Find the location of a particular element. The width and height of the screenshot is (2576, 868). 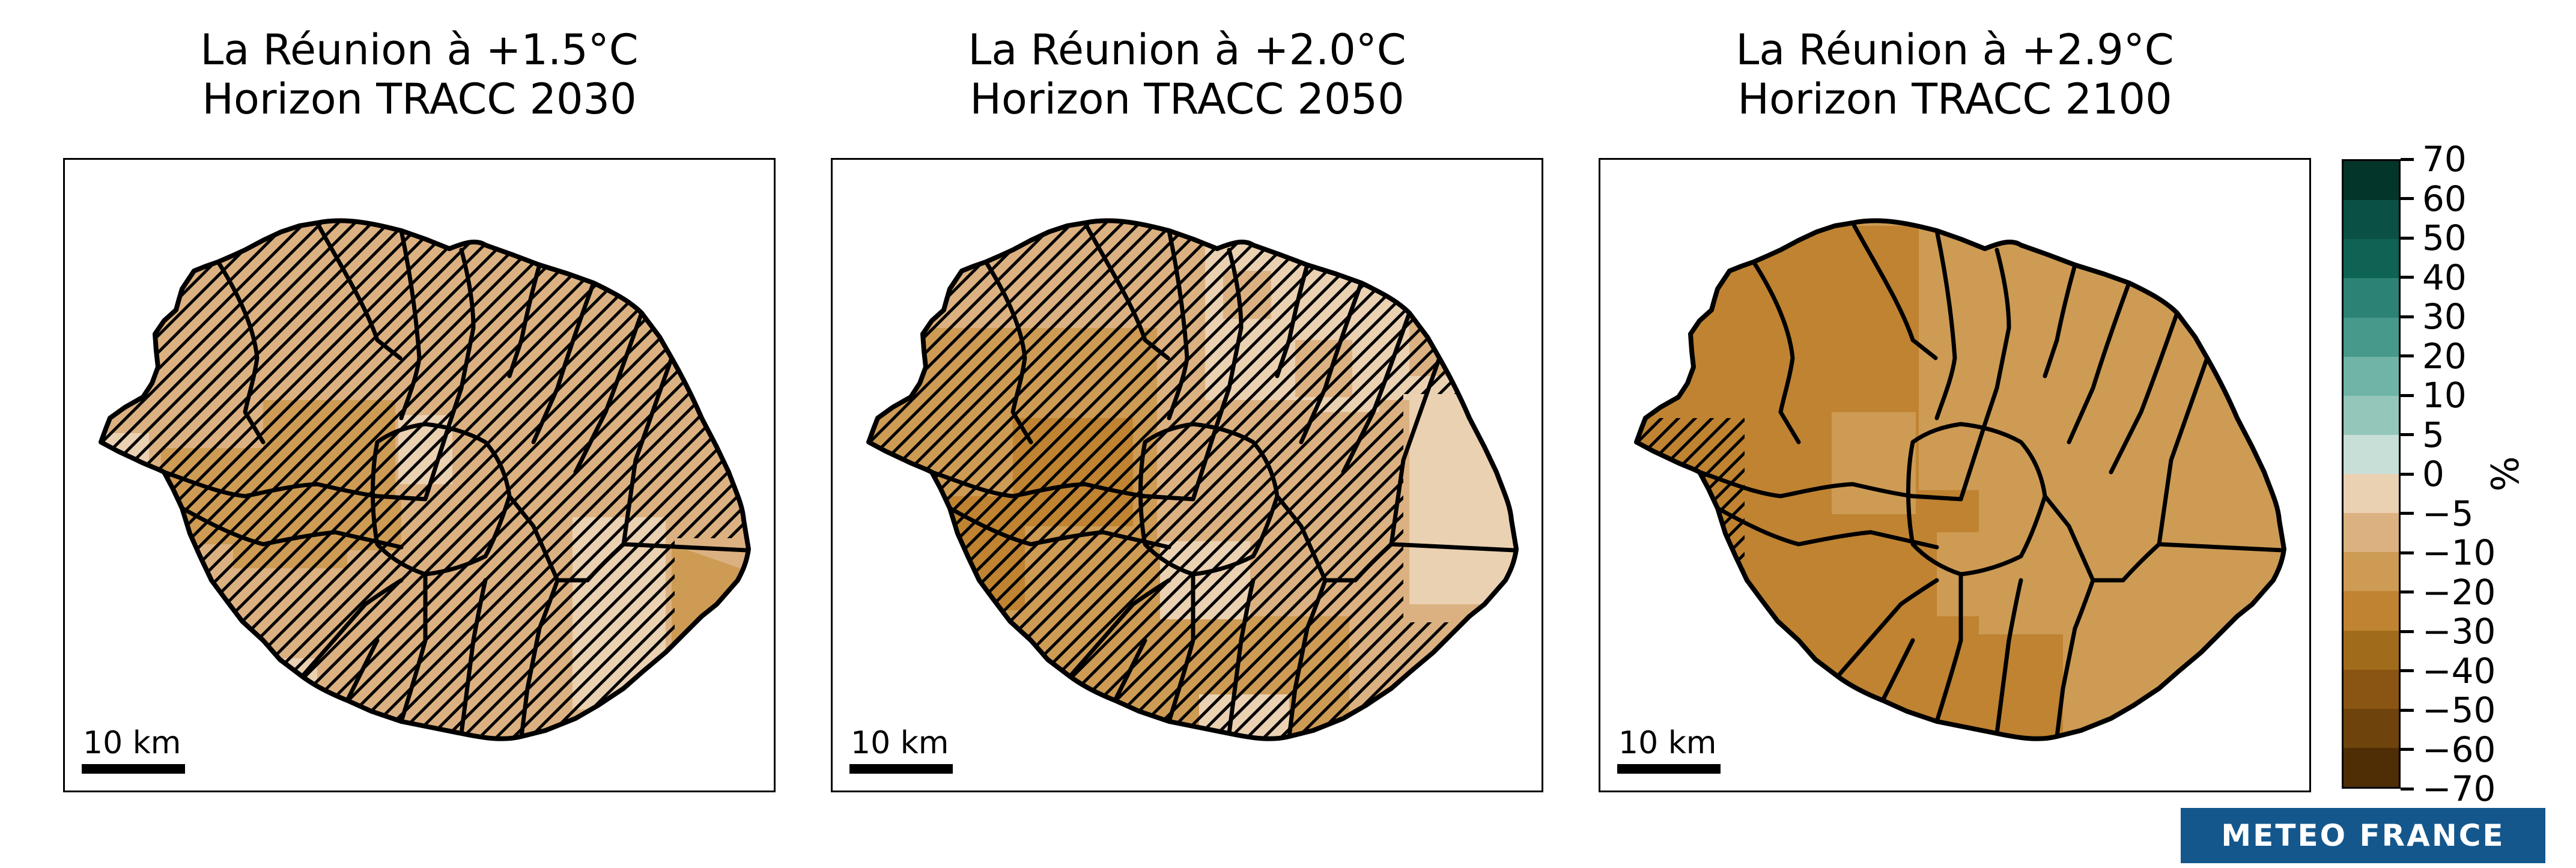

panel2-title-line1: La Réunion à +2.0°C is located at coordinates (1187, 49).